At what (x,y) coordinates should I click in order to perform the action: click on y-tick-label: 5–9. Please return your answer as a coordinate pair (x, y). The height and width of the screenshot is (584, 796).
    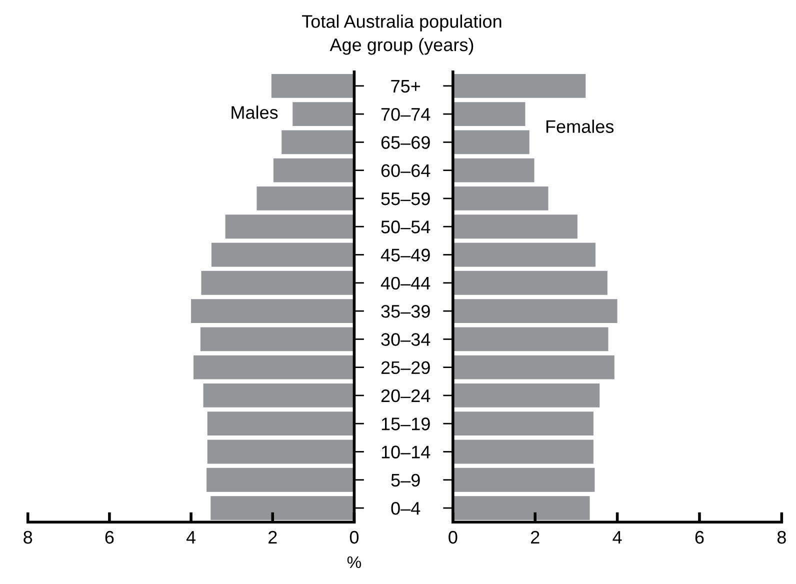
    Looking at the image, I should click on (405, 480).